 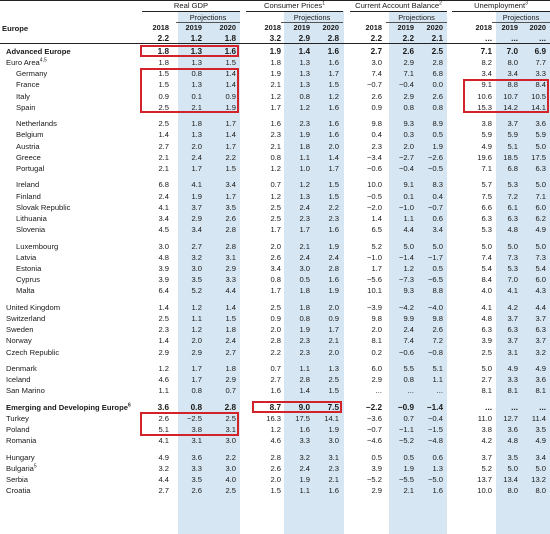 What do you see at coordinates (437, 457) in the screenshot?
I see `cell-value: 0.6` at bounding box center [437, 457].